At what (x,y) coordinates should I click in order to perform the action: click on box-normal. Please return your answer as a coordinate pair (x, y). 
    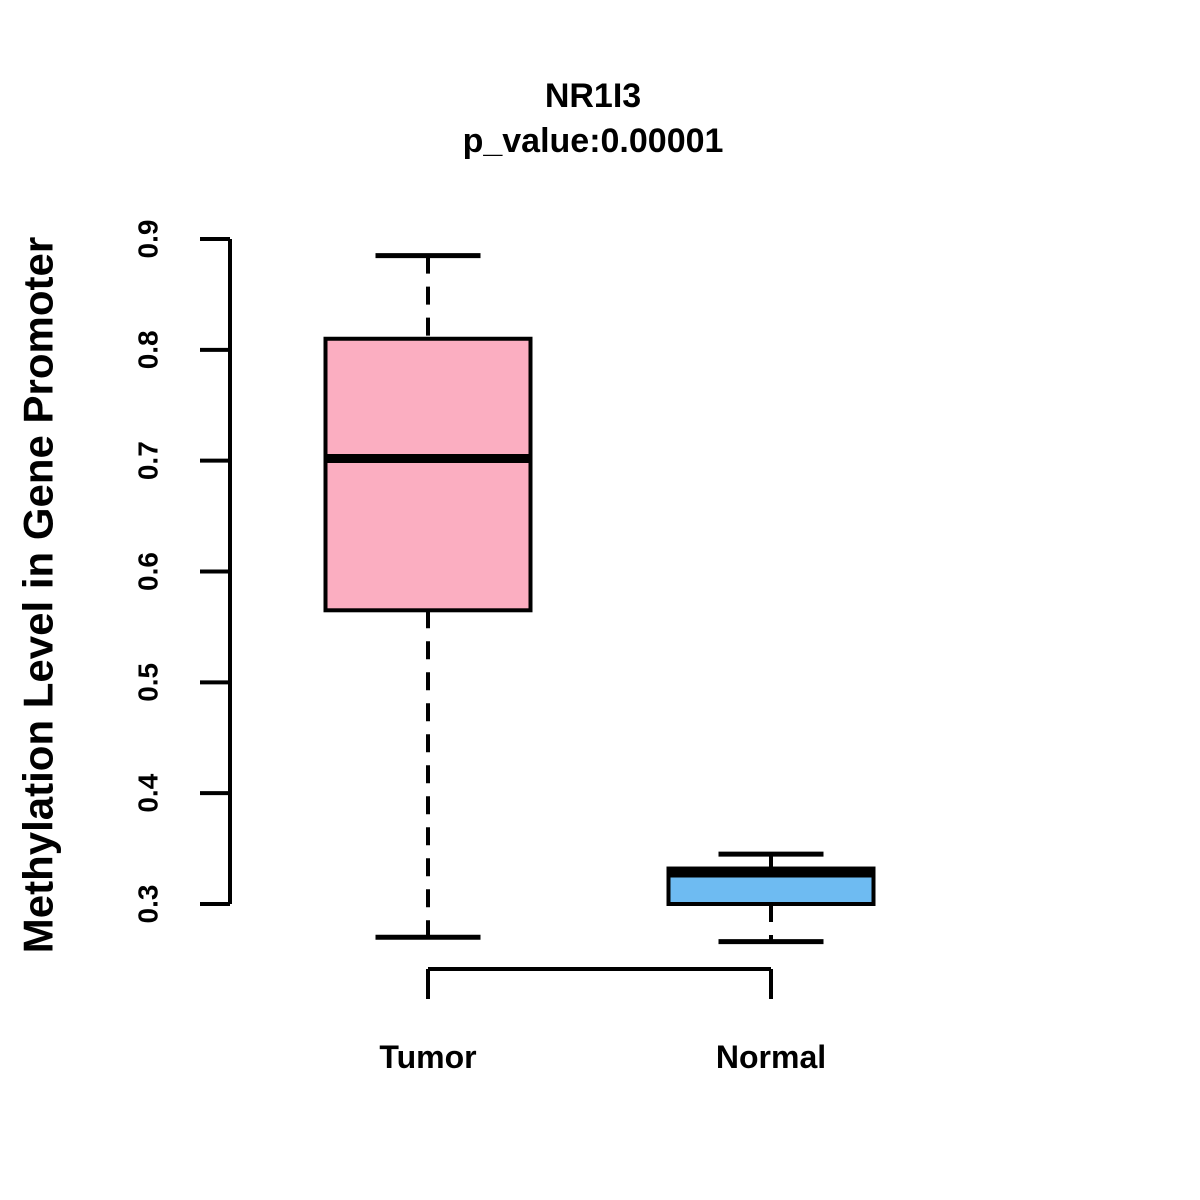
    Looking at the image, I should click on (771, 898).